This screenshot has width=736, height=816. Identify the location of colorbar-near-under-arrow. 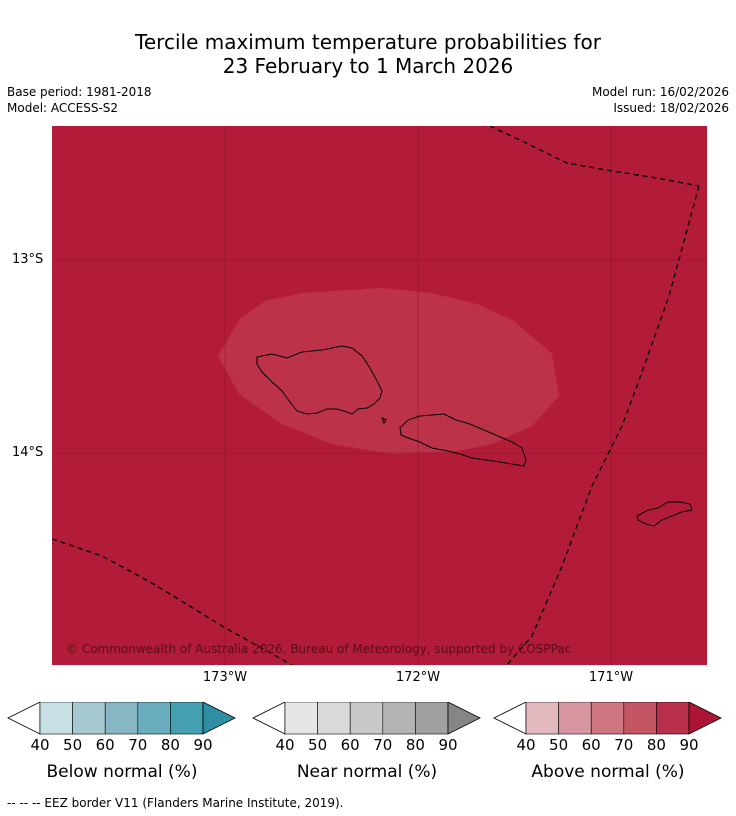
(269, 718).